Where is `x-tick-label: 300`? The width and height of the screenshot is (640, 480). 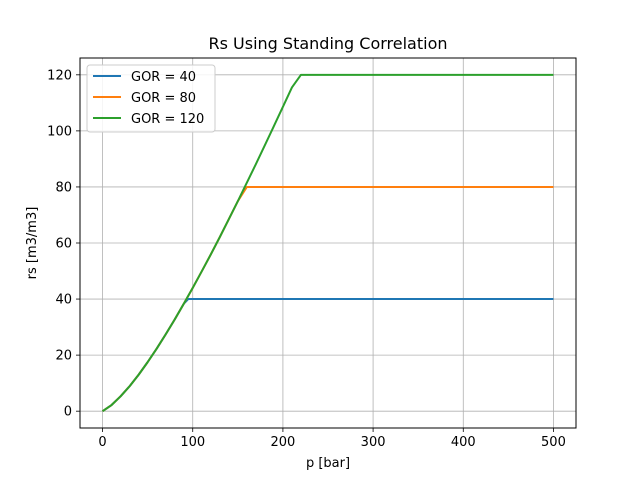 x-tick-label: 300 is located at coordinates (373, 442).